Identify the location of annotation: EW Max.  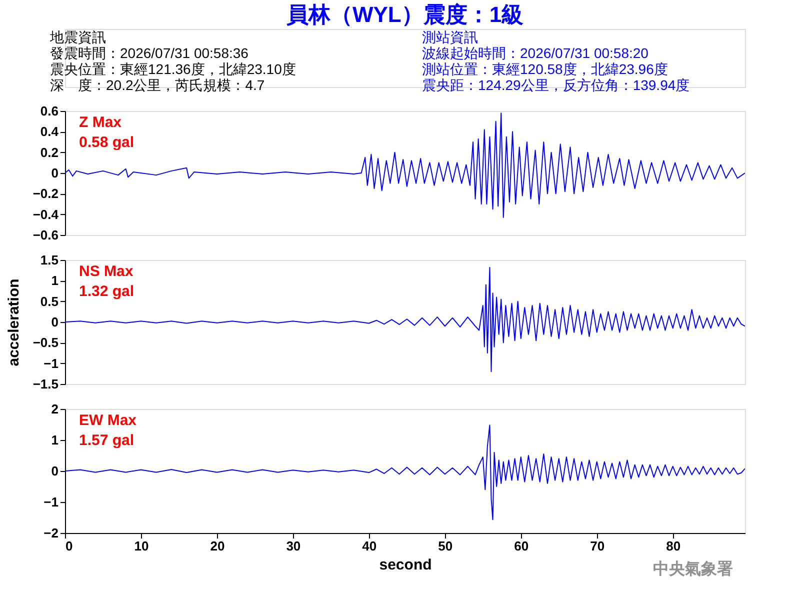
(108, 420).